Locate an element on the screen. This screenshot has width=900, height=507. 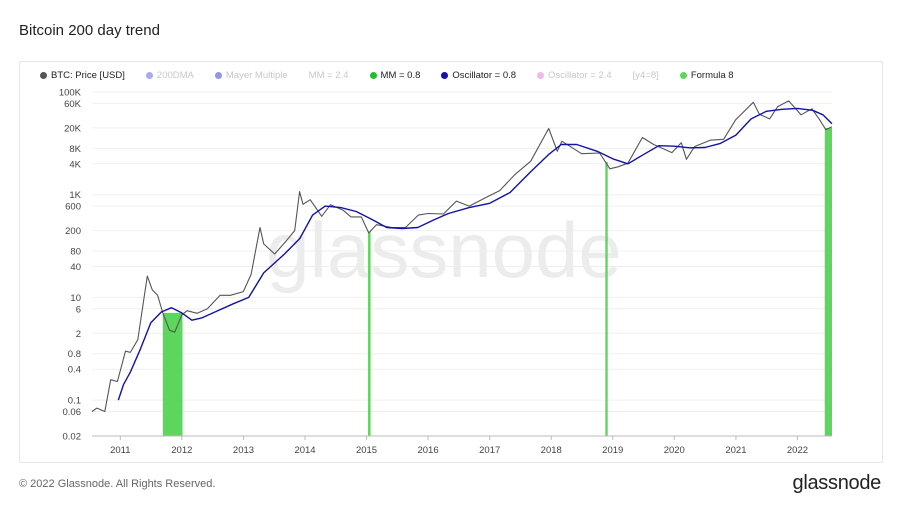
legend-label: [y4=8] is located at coordinates (645, 75).